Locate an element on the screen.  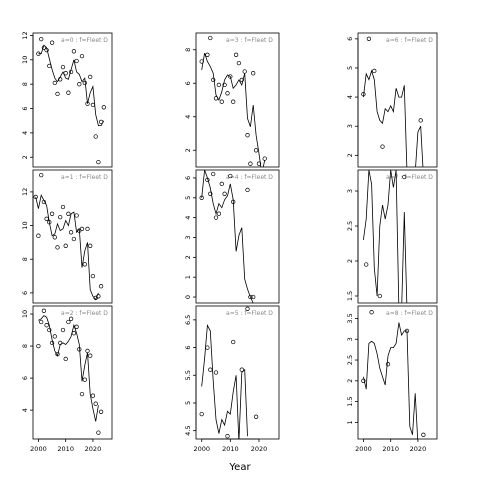
y-axis: 6 8 10 12 is located at coordinates (27, 241).